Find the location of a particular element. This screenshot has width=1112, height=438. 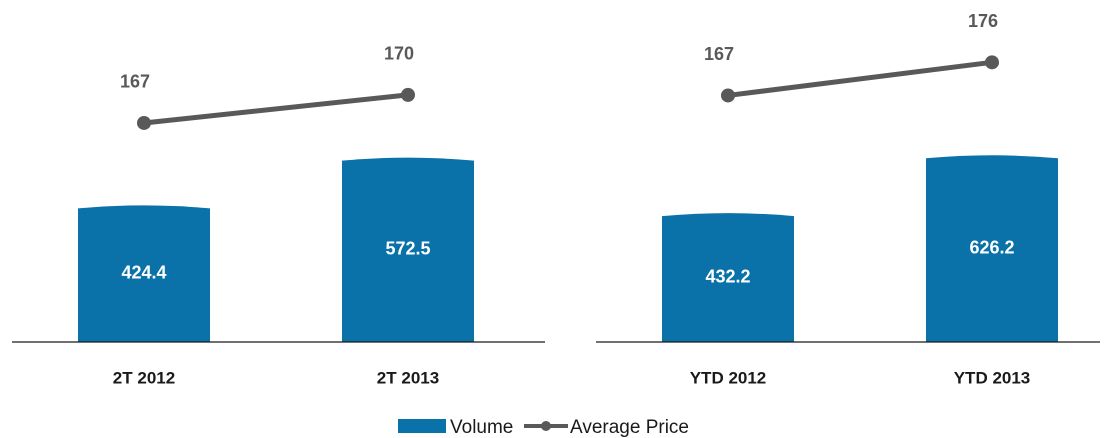

price-label: 170 is located at coordinates (399, 54).